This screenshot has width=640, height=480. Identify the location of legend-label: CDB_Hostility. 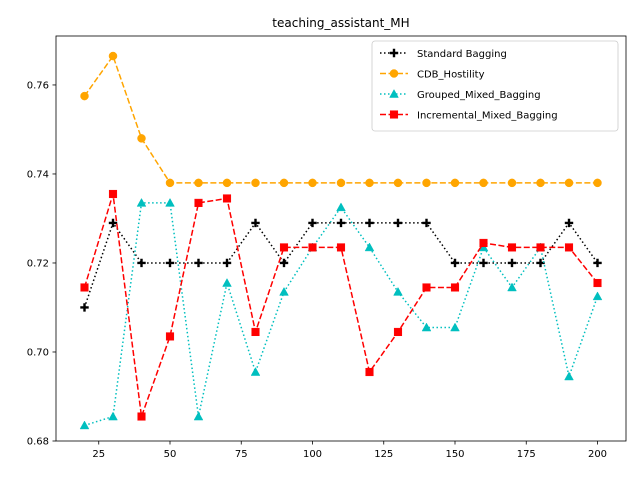
(451, 75).